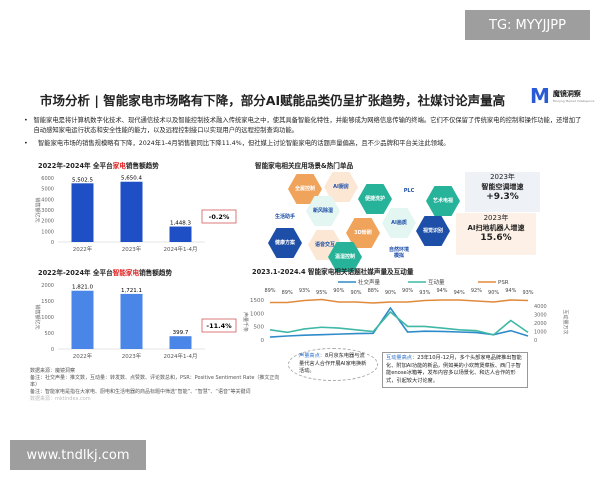  What do you see at coordinates (180, 224) in the screenshot?
I see `bar-label: 1,448.3` at bounding box center [180, 224].